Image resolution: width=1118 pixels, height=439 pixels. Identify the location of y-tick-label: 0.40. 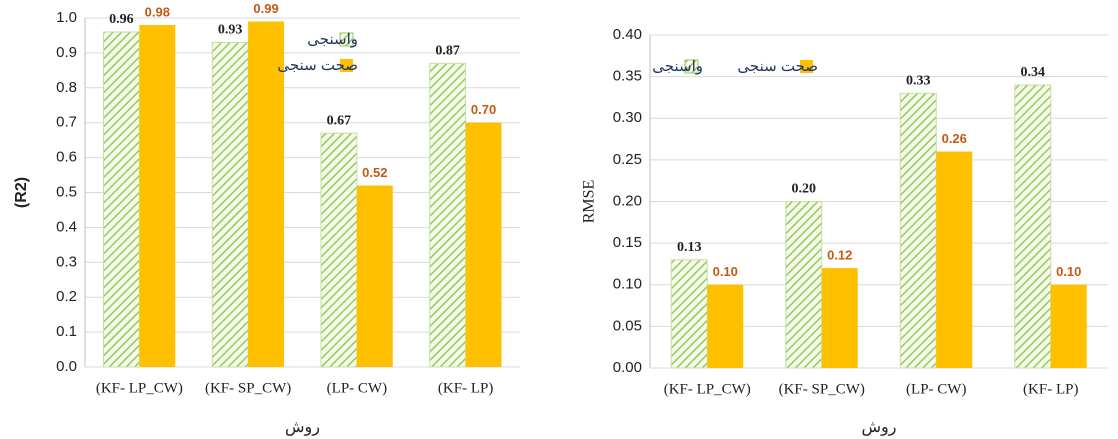
(627, 34).